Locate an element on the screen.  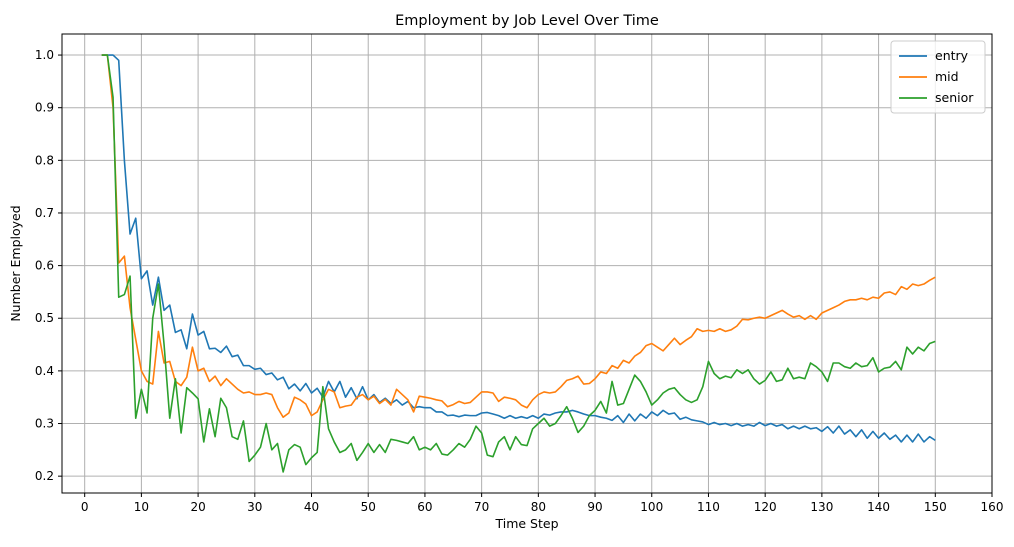
legend-box is located at coordinates (938, 77).